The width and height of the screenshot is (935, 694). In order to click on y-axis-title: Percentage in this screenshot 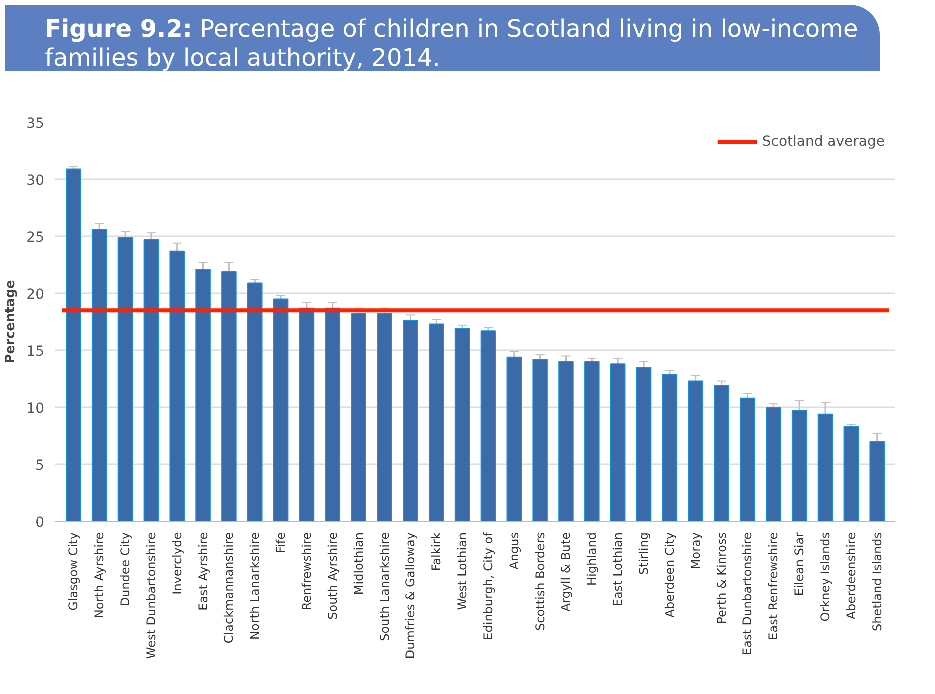, I will do `click(11, 322)`.